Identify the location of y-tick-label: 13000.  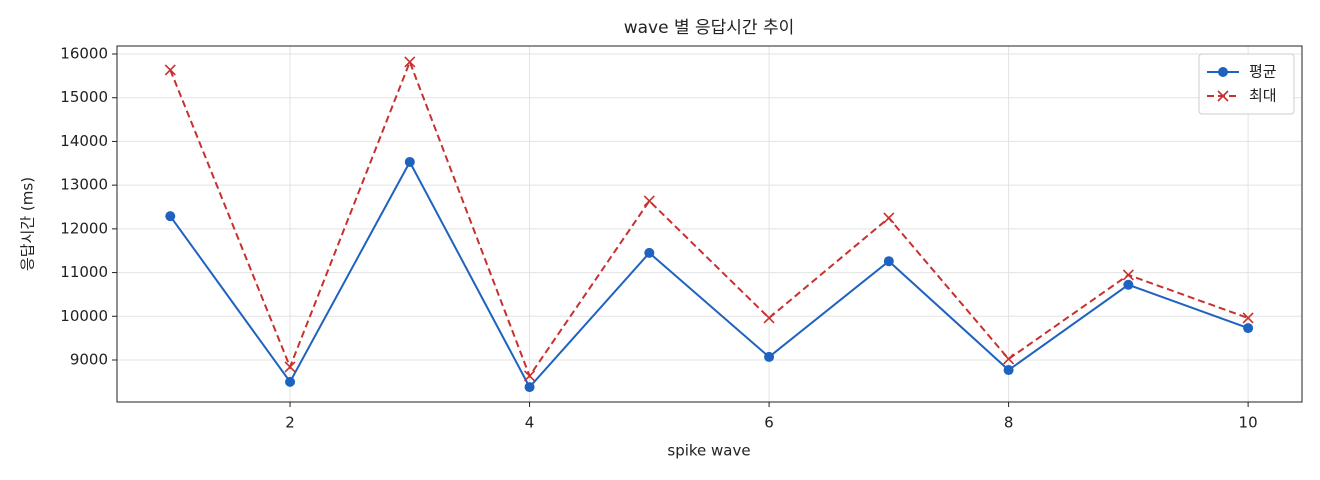
(84, 185).